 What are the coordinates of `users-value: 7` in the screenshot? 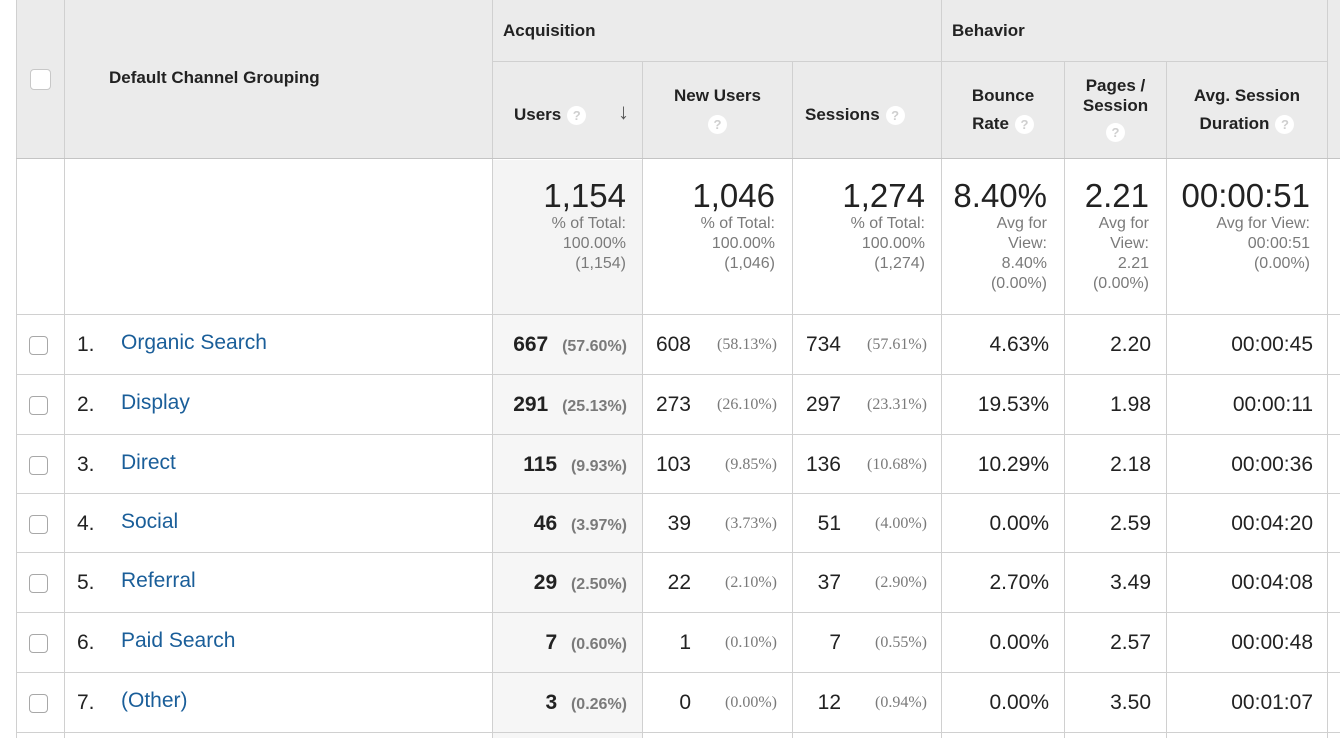 It's located at (551, 642).